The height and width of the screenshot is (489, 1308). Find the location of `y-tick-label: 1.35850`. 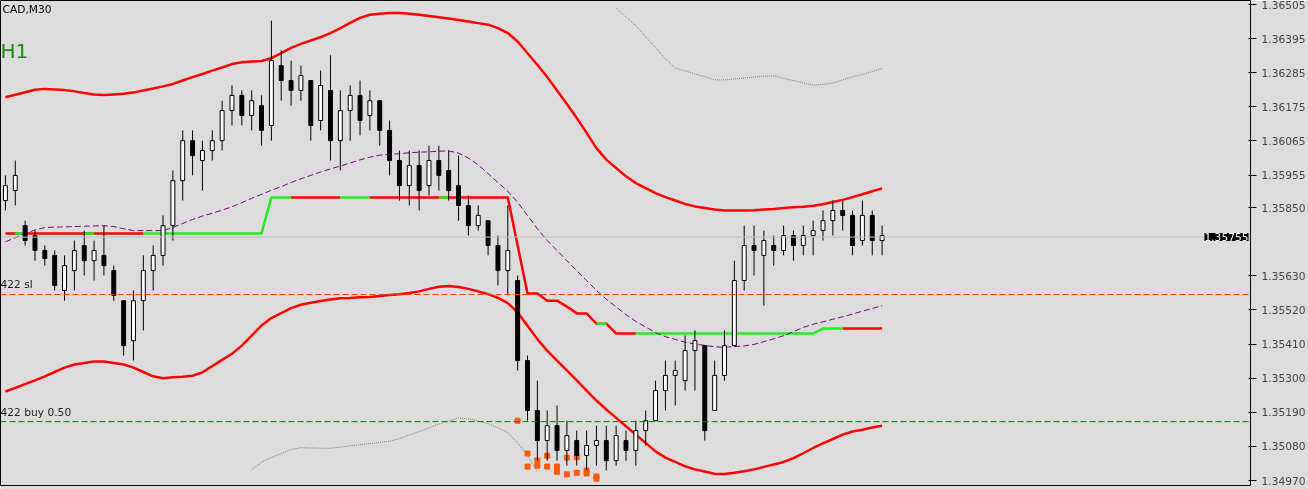

y-tick-label: 1.35850 is located at coordinates (1283, 208).